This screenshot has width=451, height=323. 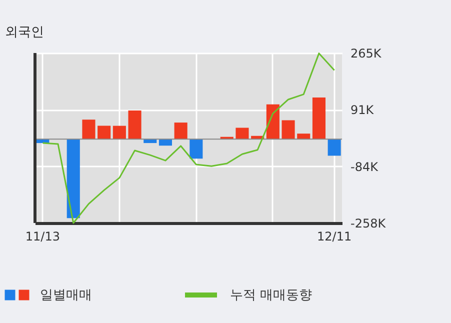 What do you see at coordinates (365, 167) in the screenshot?
I see `y-tick-label: -84K` at bounding box center [365, 167].